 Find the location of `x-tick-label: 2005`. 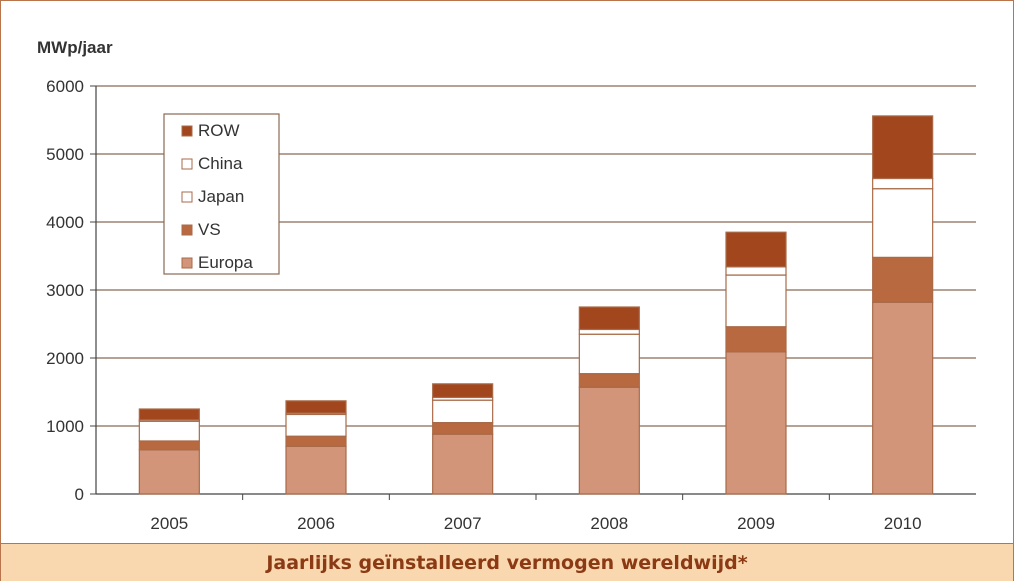

x-tick-label: 2005 is located at coordinates (169, 523).